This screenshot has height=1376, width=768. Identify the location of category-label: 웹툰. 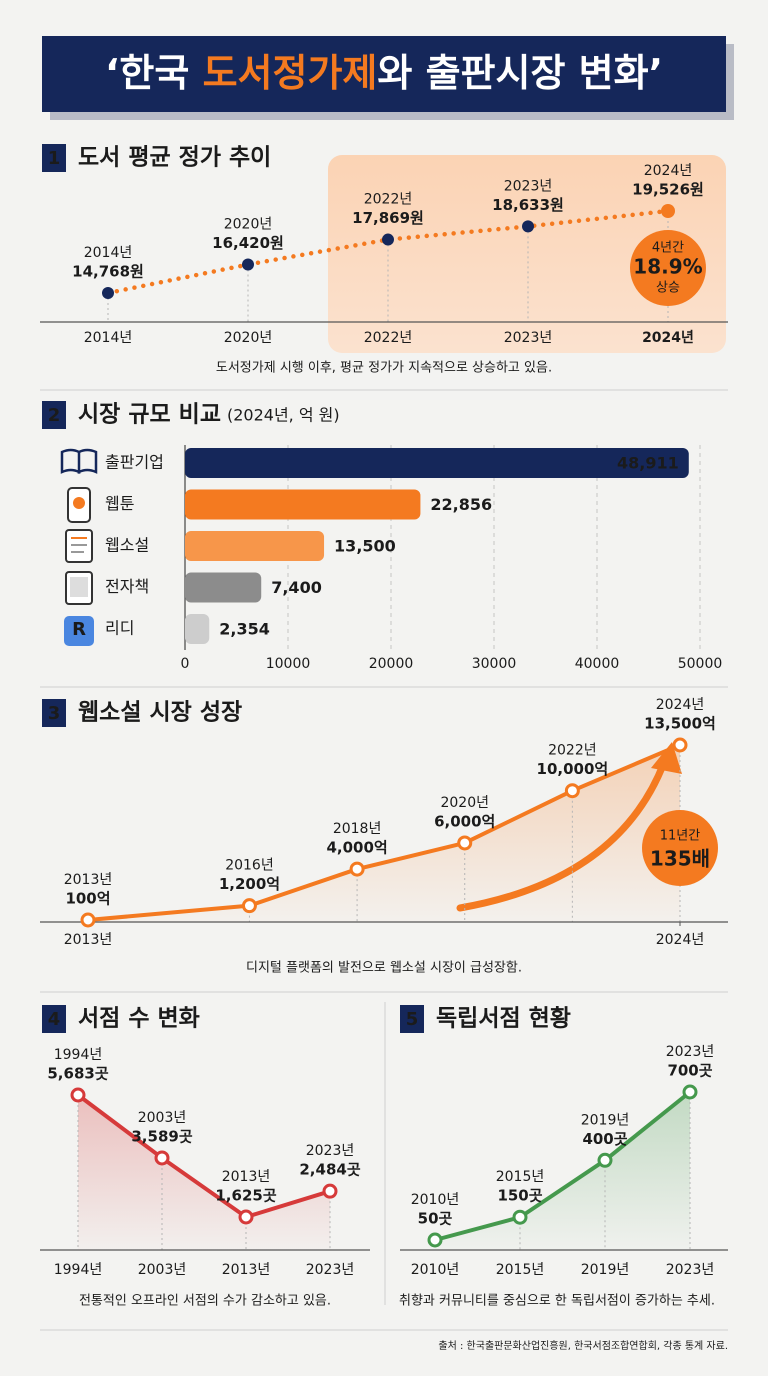
(119, 503).